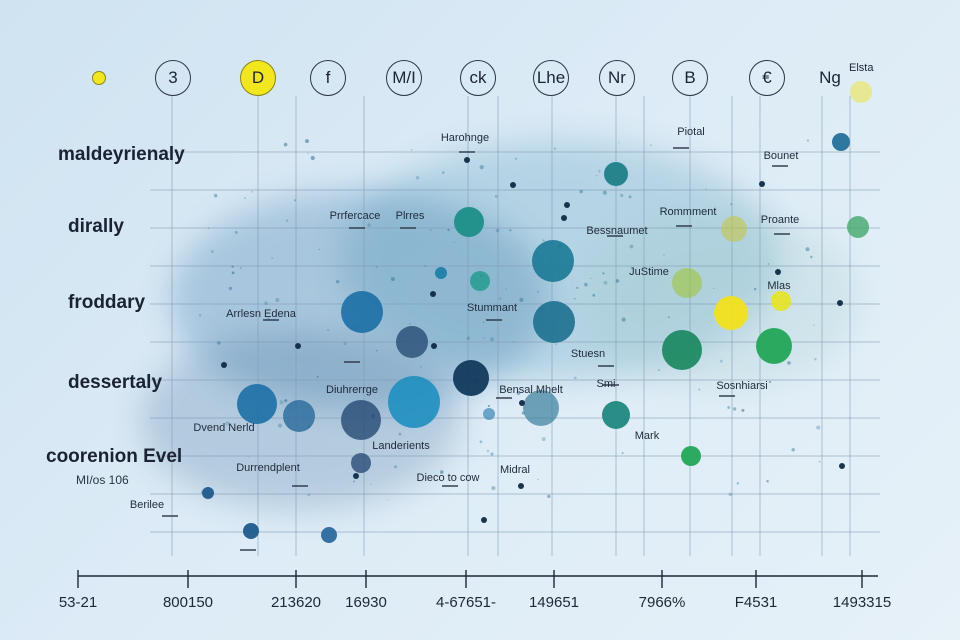  I want to click on annotation-label: Bessnaumet, so click(617, 231).